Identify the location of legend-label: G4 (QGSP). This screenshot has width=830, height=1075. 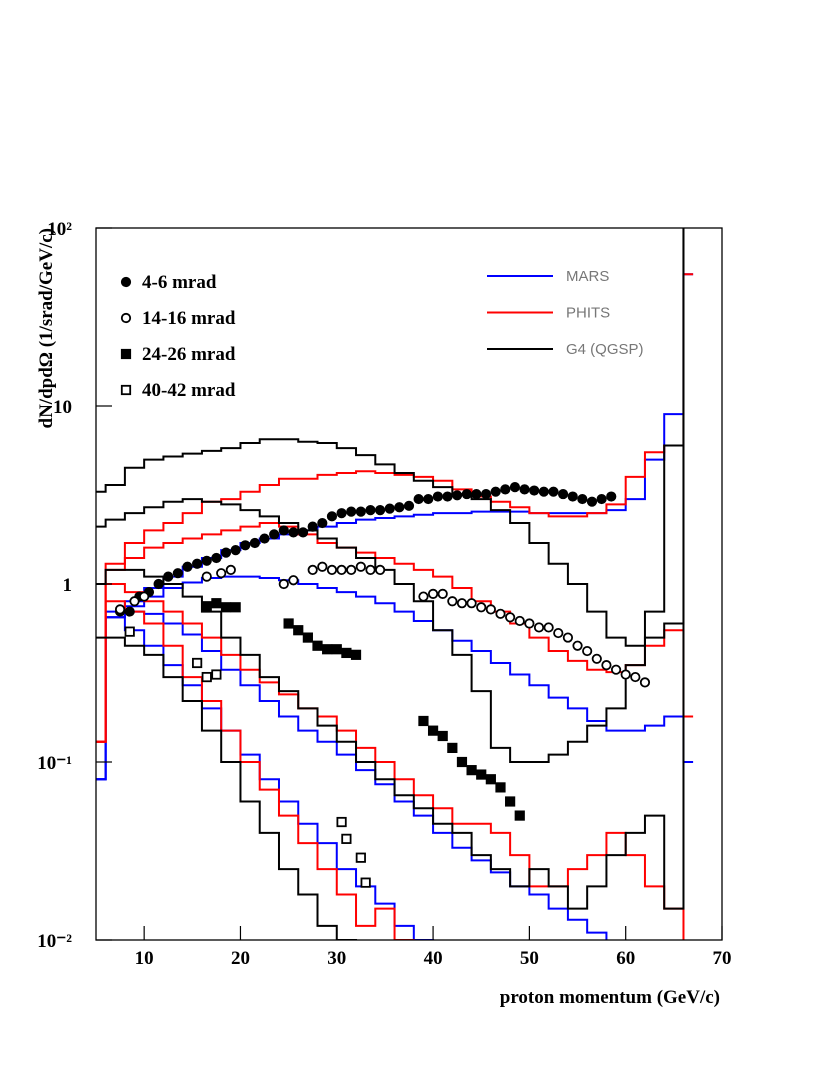
(605, 349).